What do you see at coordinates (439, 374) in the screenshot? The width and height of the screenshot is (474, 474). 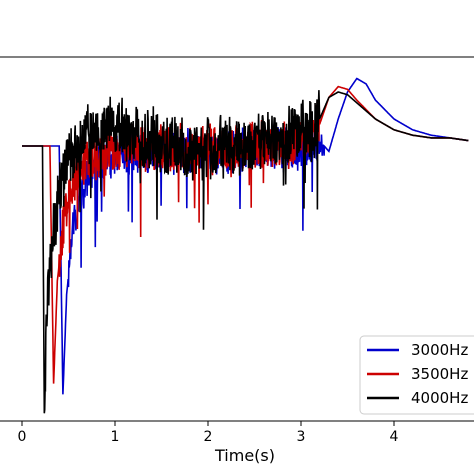 I see `legend-label-3500Hz: 3500Hz` at bounding box center [439, 374].